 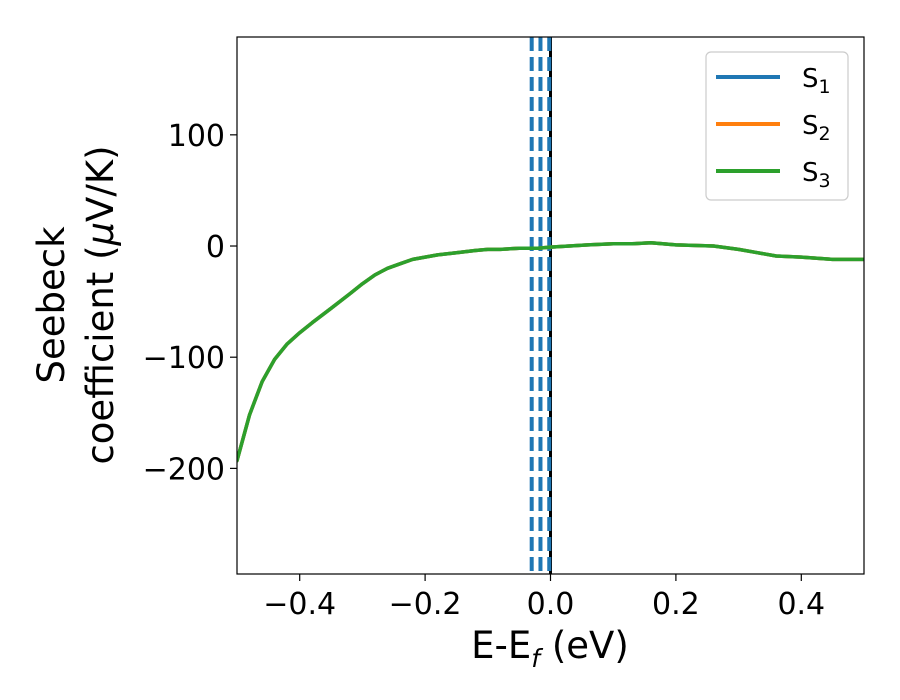 What do you see at coordinates (825, 181) in the screenshot?
I see `legend-label-s3-sub: 3` at bounding box center [825, 181].